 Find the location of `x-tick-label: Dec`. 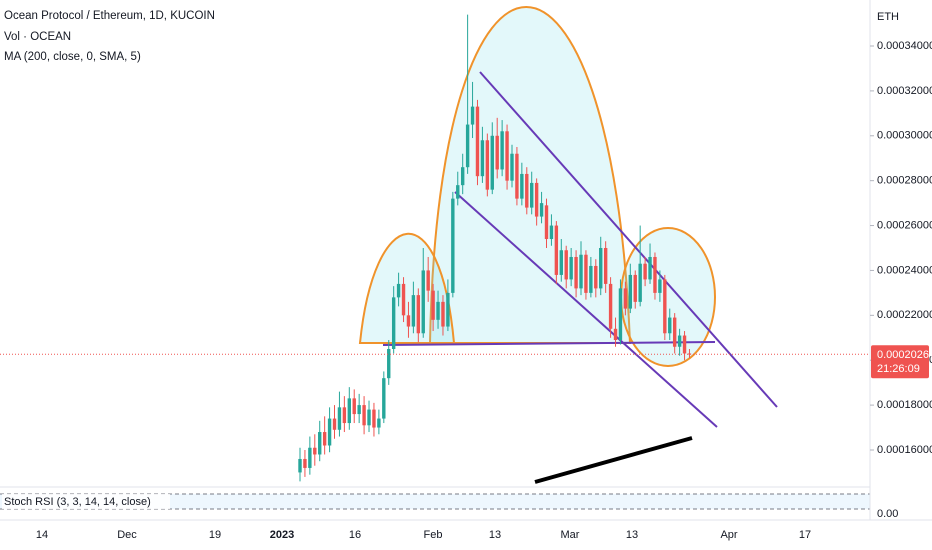

x-tick-label: Dec is located at coordinates (127, 535).